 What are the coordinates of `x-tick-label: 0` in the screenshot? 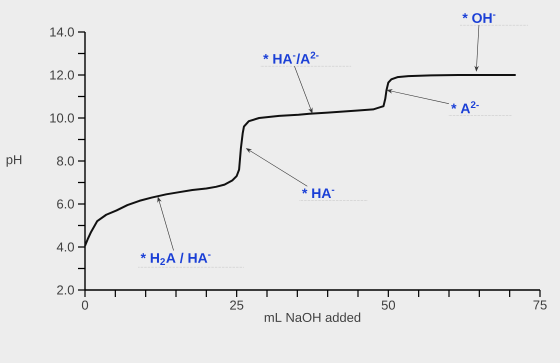 It's located at (85, 305).